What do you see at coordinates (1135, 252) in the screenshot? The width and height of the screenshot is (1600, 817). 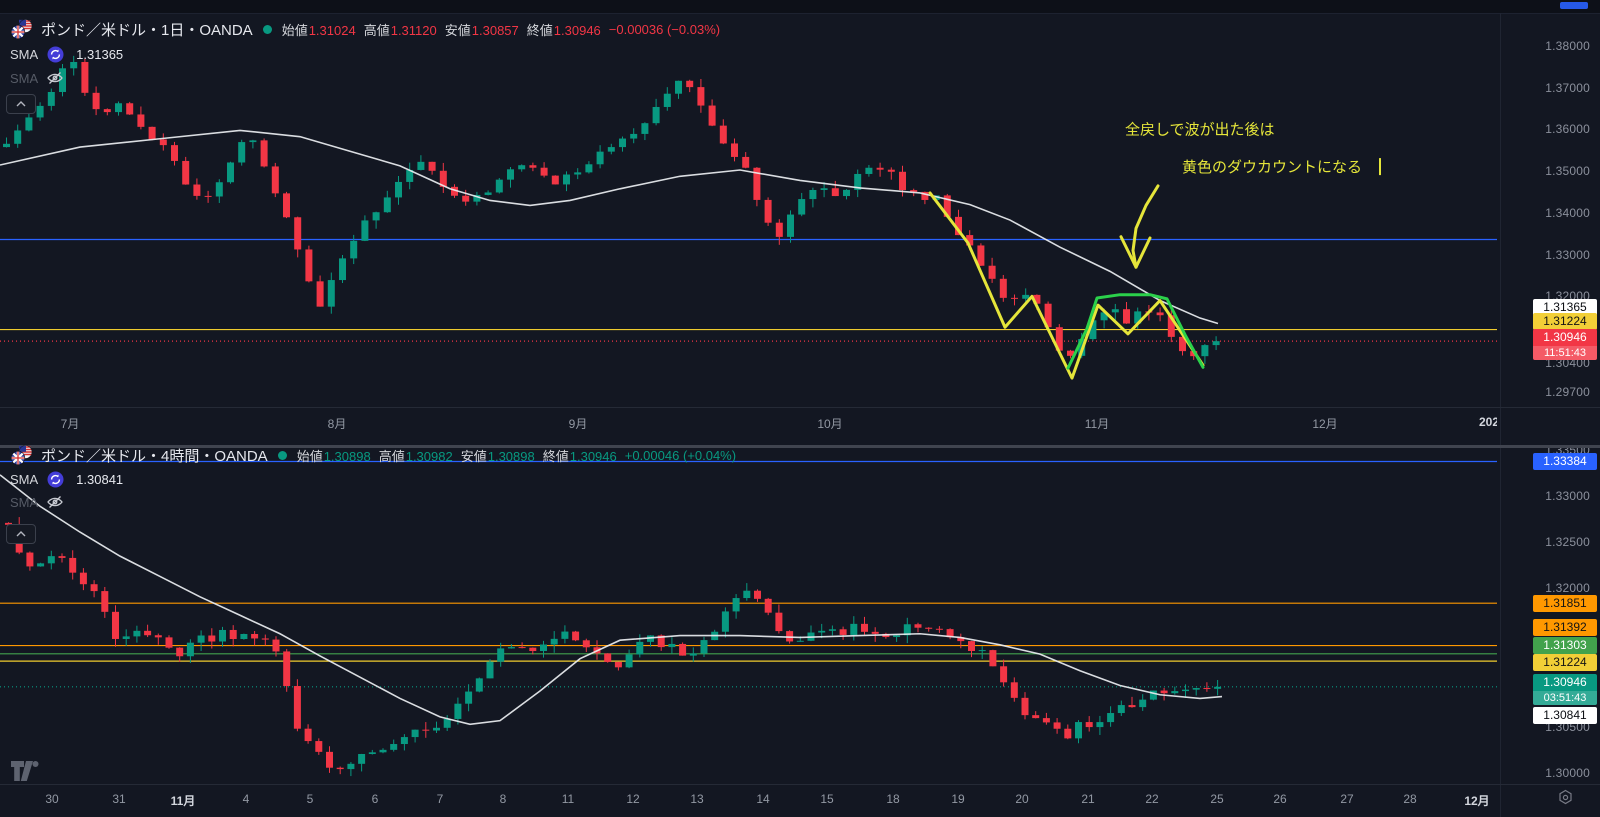 I see `yellow-arrow-head` at bounding box center [1135, 252].